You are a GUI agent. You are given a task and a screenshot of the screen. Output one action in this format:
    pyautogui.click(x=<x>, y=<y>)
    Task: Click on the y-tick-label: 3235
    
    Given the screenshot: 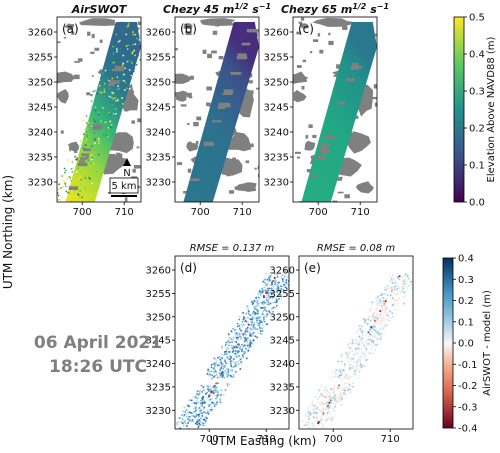 What is the action you would take?
    pyautogui.click(x=158, y=158)
    